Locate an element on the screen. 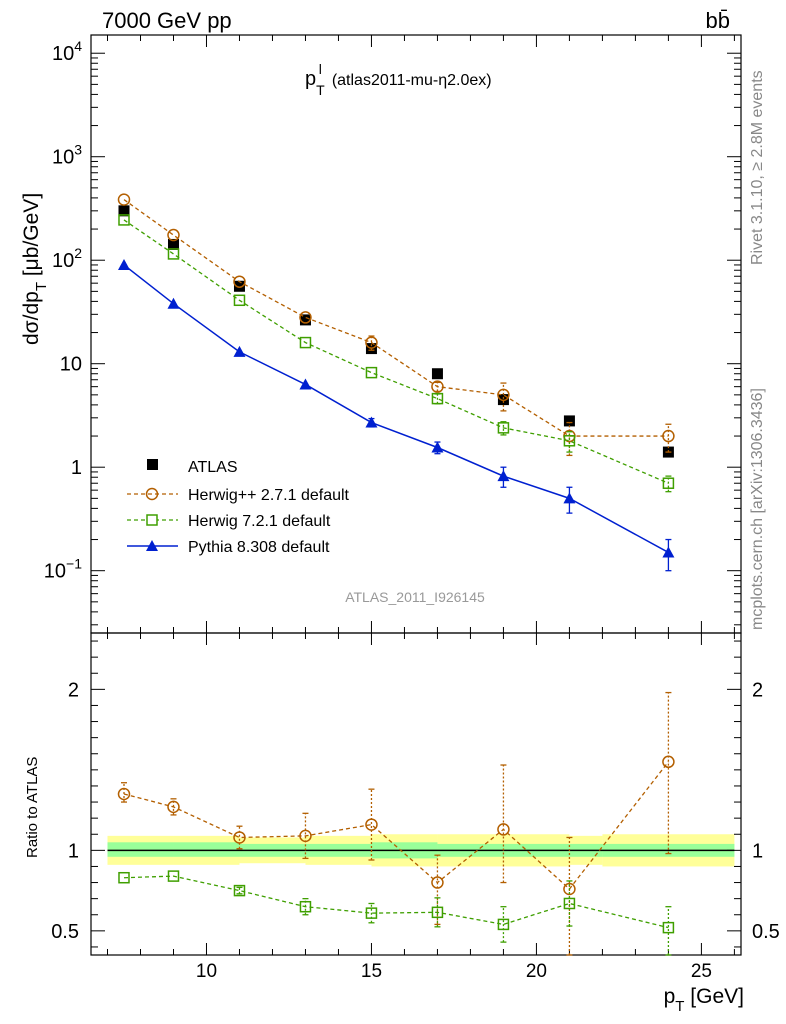  main-y-tick-label: 10 is located at coordinates (71, 365).